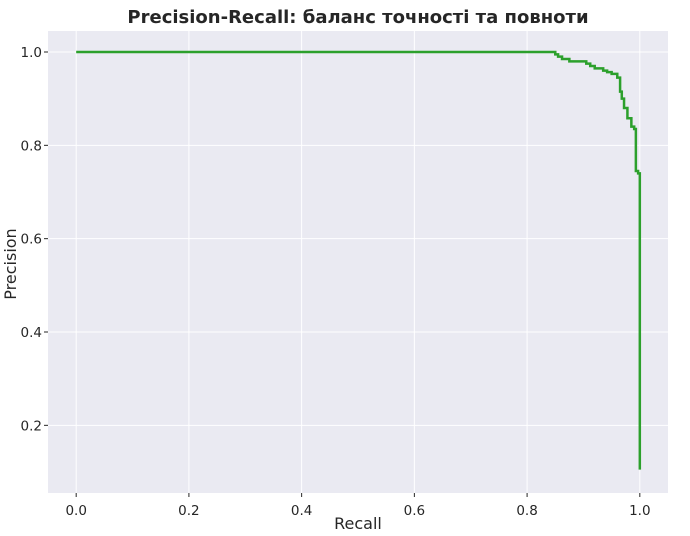 Image resolution: width=690 pixels, height=536 pixels. Describe the element at coordinates (31, 333) in the screenshot. I see `y-tick-label-1: 0.4` at that location.